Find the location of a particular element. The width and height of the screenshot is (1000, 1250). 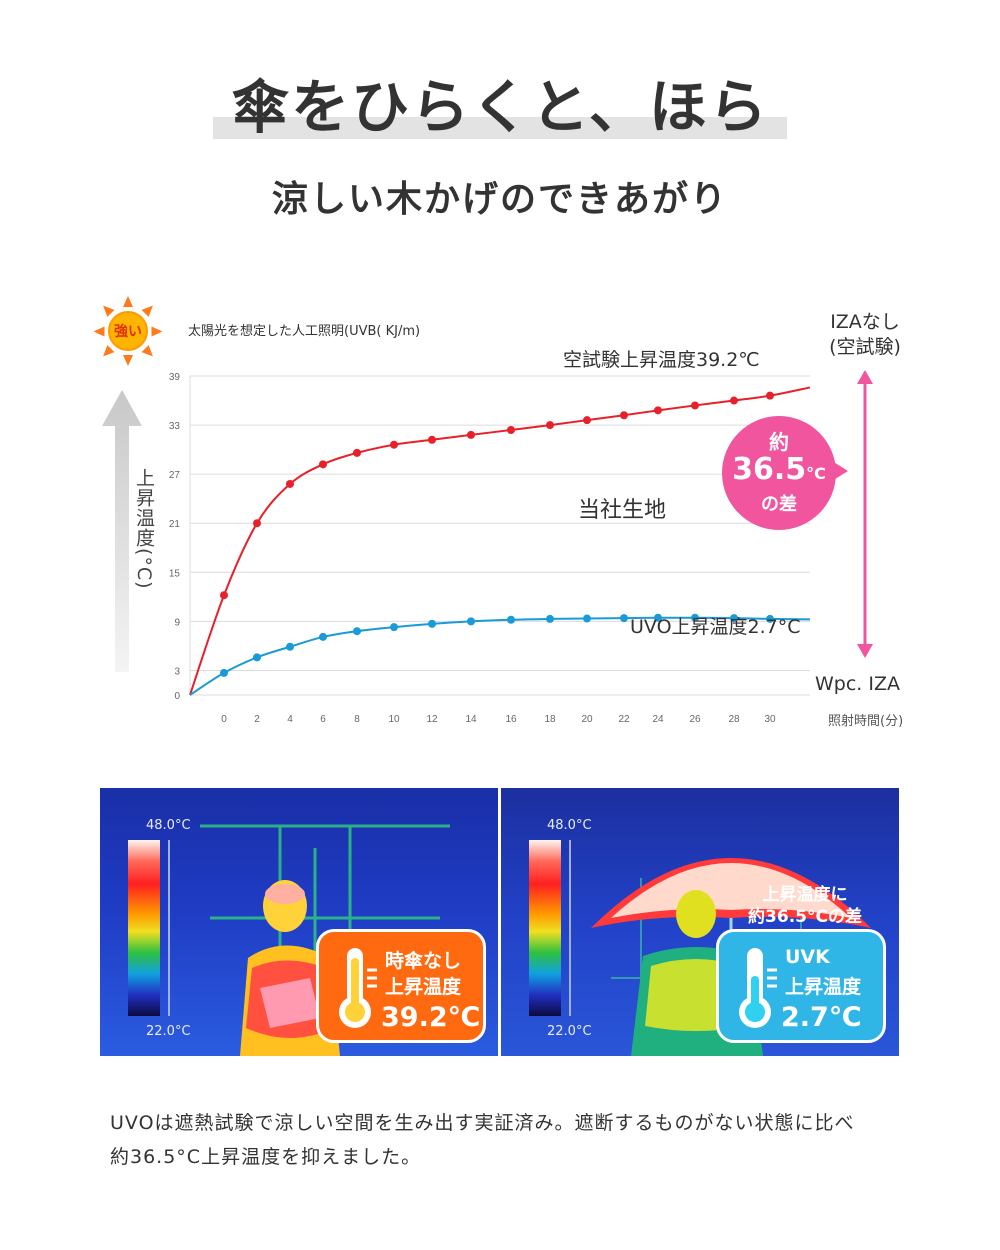

title-underline-bar is located at coordinates (500, 128).